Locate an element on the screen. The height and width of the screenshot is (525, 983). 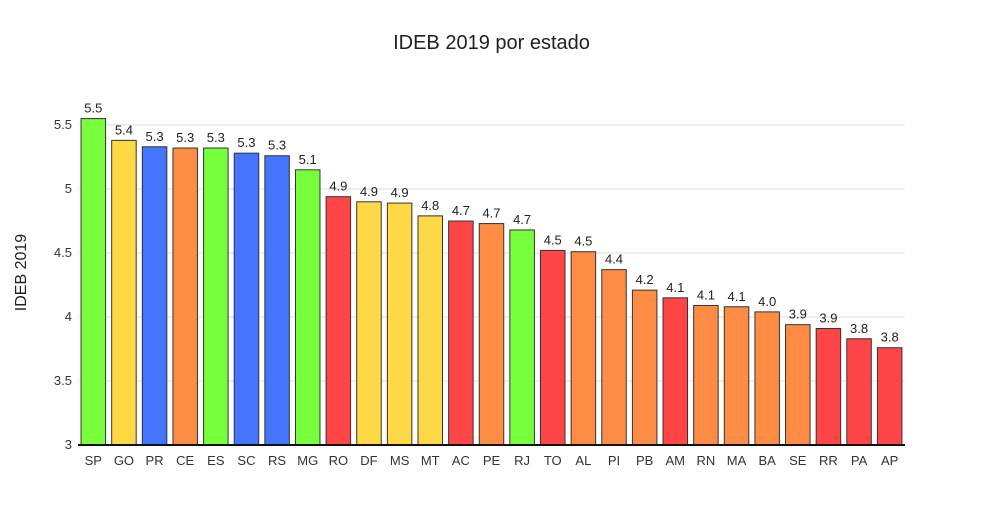
x-tick-label: BA is located at coordinates (767, 460).